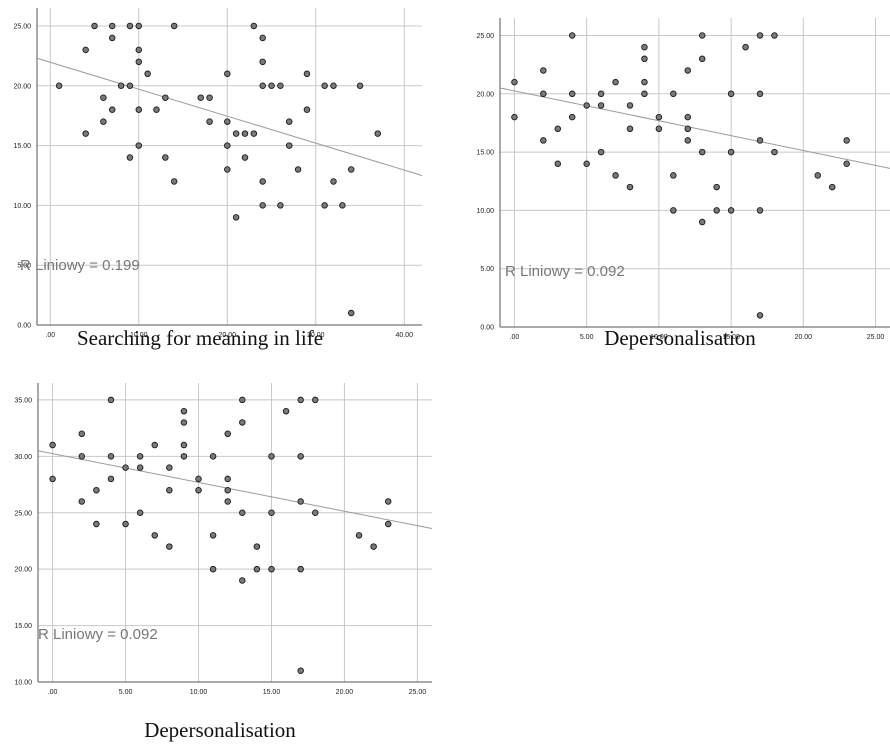 This screenshot has width=890, height=750. Describe the element at coordinates (22, 146) in the screenshot. I see `y-tick-label: 15.00` at that location.